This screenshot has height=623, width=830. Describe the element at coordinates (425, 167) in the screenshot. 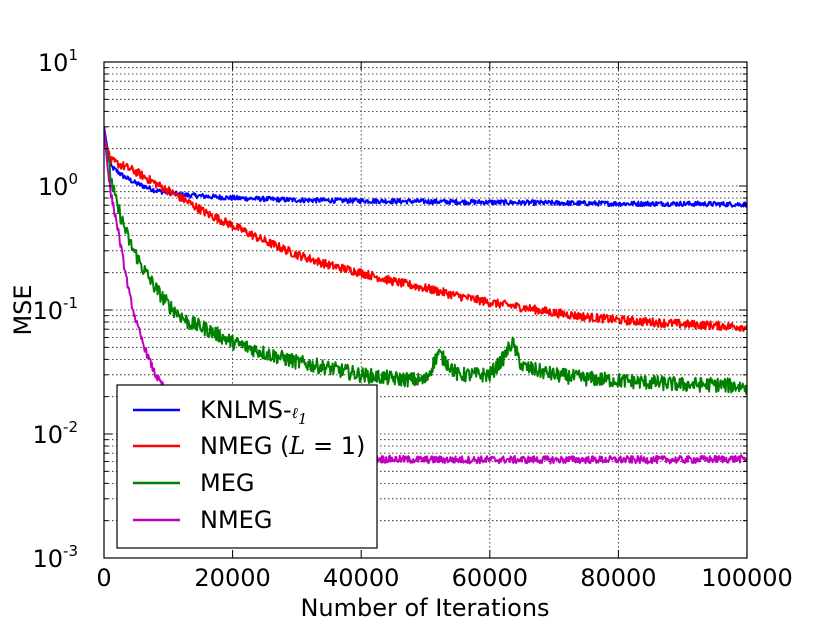

I see `series-line-knlms` at that location.